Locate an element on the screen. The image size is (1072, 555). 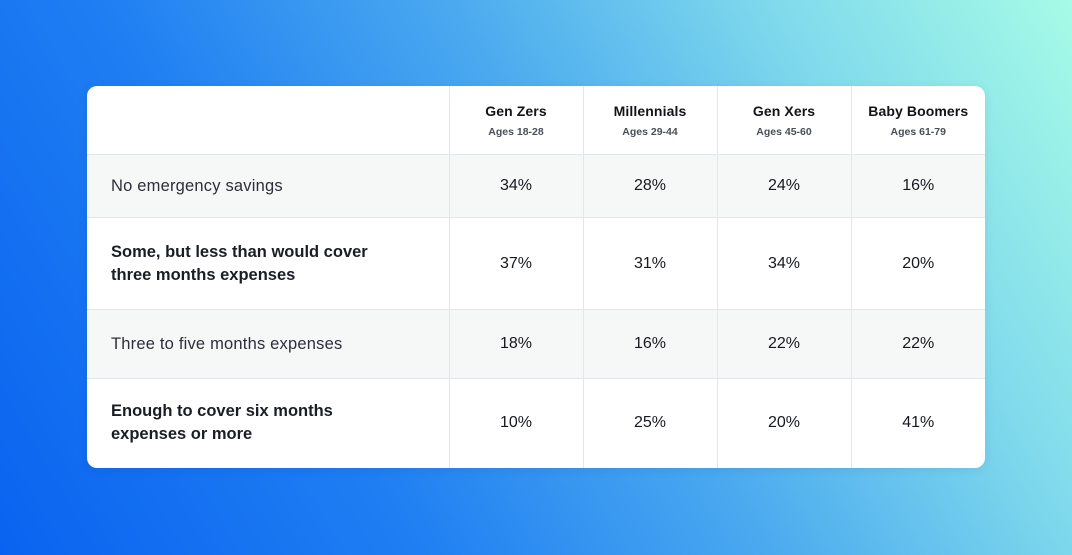
column-age-range: Ages 18-28 is located at coordinates (516, 131).